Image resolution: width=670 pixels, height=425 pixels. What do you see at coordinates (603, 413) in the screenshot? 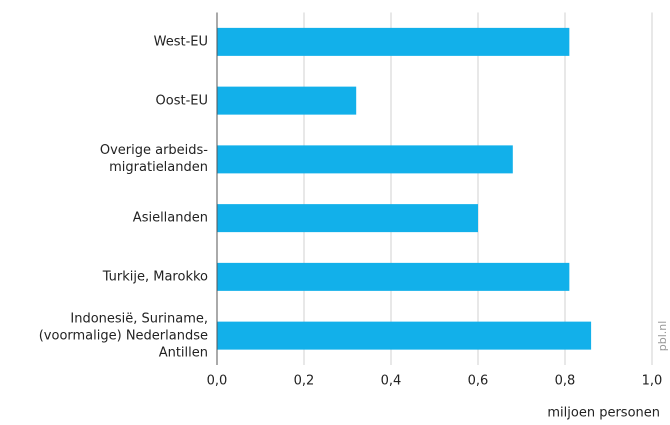
I see `x-axis-label: miljoen personen` at bounding box center [603, 413].